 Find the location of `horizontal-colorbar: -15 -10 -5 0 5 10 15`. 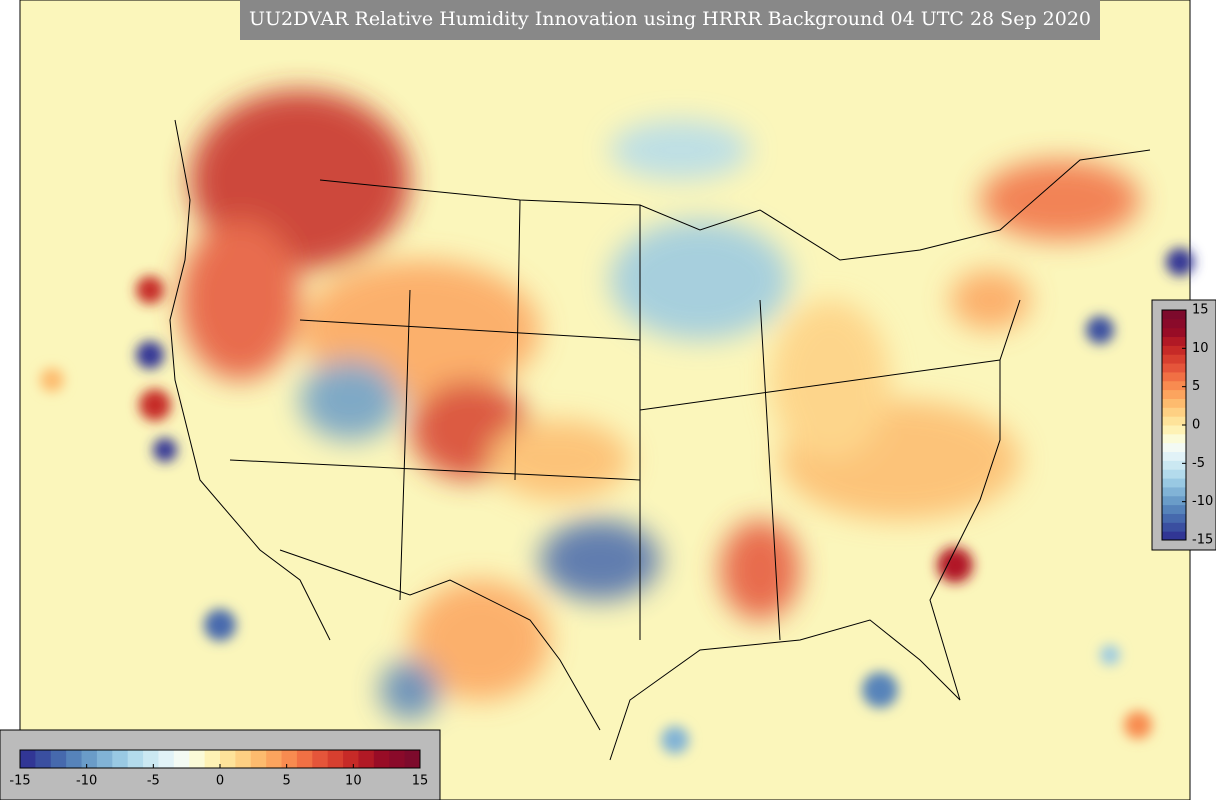

horizontal-colorbar: -15 -10 -5 0 5 10 15 is located at coordinates (219, 769).